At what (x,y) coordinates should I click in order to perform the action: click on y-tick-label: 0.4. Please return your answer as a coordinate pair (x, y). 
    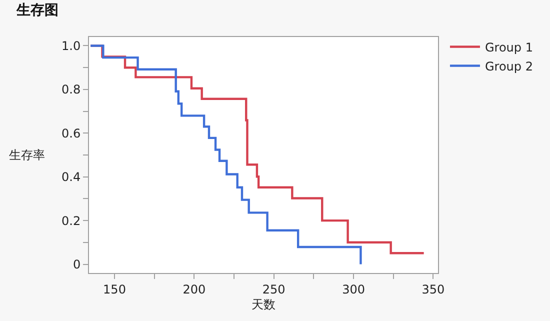
    Looking at the image, I should click on (71, 177).